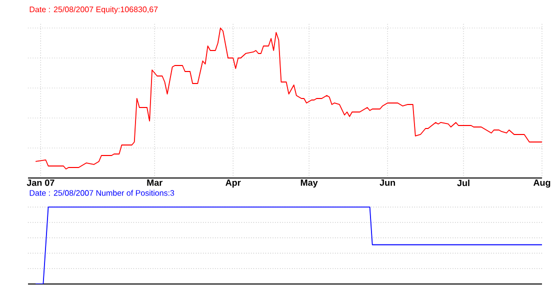 The width and height of the screenshot is (556, 291). What do you see at coordinates (94, 10) in the screenshot?
I see `chart-title: Date : 25/08/2007 Equity:106830,67` at bounding box center [94, 10].